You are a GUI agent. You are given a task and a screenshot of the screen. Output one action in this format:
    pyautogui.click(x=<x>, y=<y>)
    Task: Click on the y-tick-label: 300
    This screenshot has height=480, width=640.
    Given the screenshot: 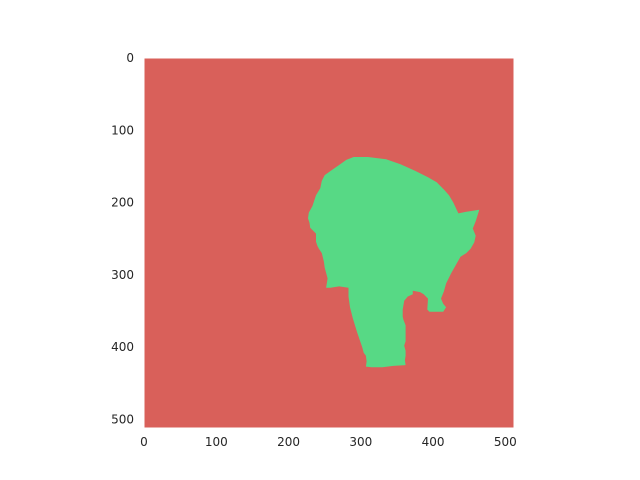 What is the action you would take?
    pyautogui.click(x=122, y=275)
    